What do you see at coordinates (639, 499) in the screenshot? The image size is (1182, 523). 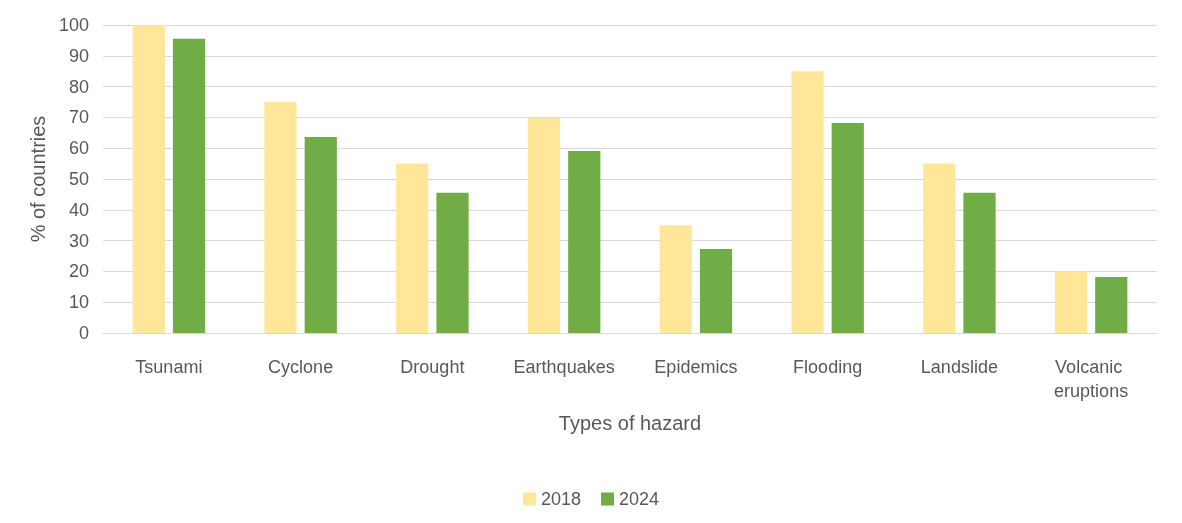 I see `legend-label: 2024` at bounding box center [639, 499].